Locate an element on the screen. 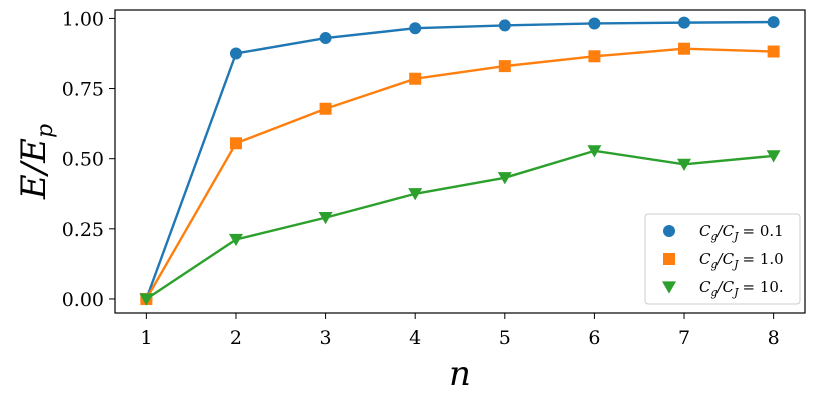  legend-label-value: = 10. is located at coordinates (763, 287).